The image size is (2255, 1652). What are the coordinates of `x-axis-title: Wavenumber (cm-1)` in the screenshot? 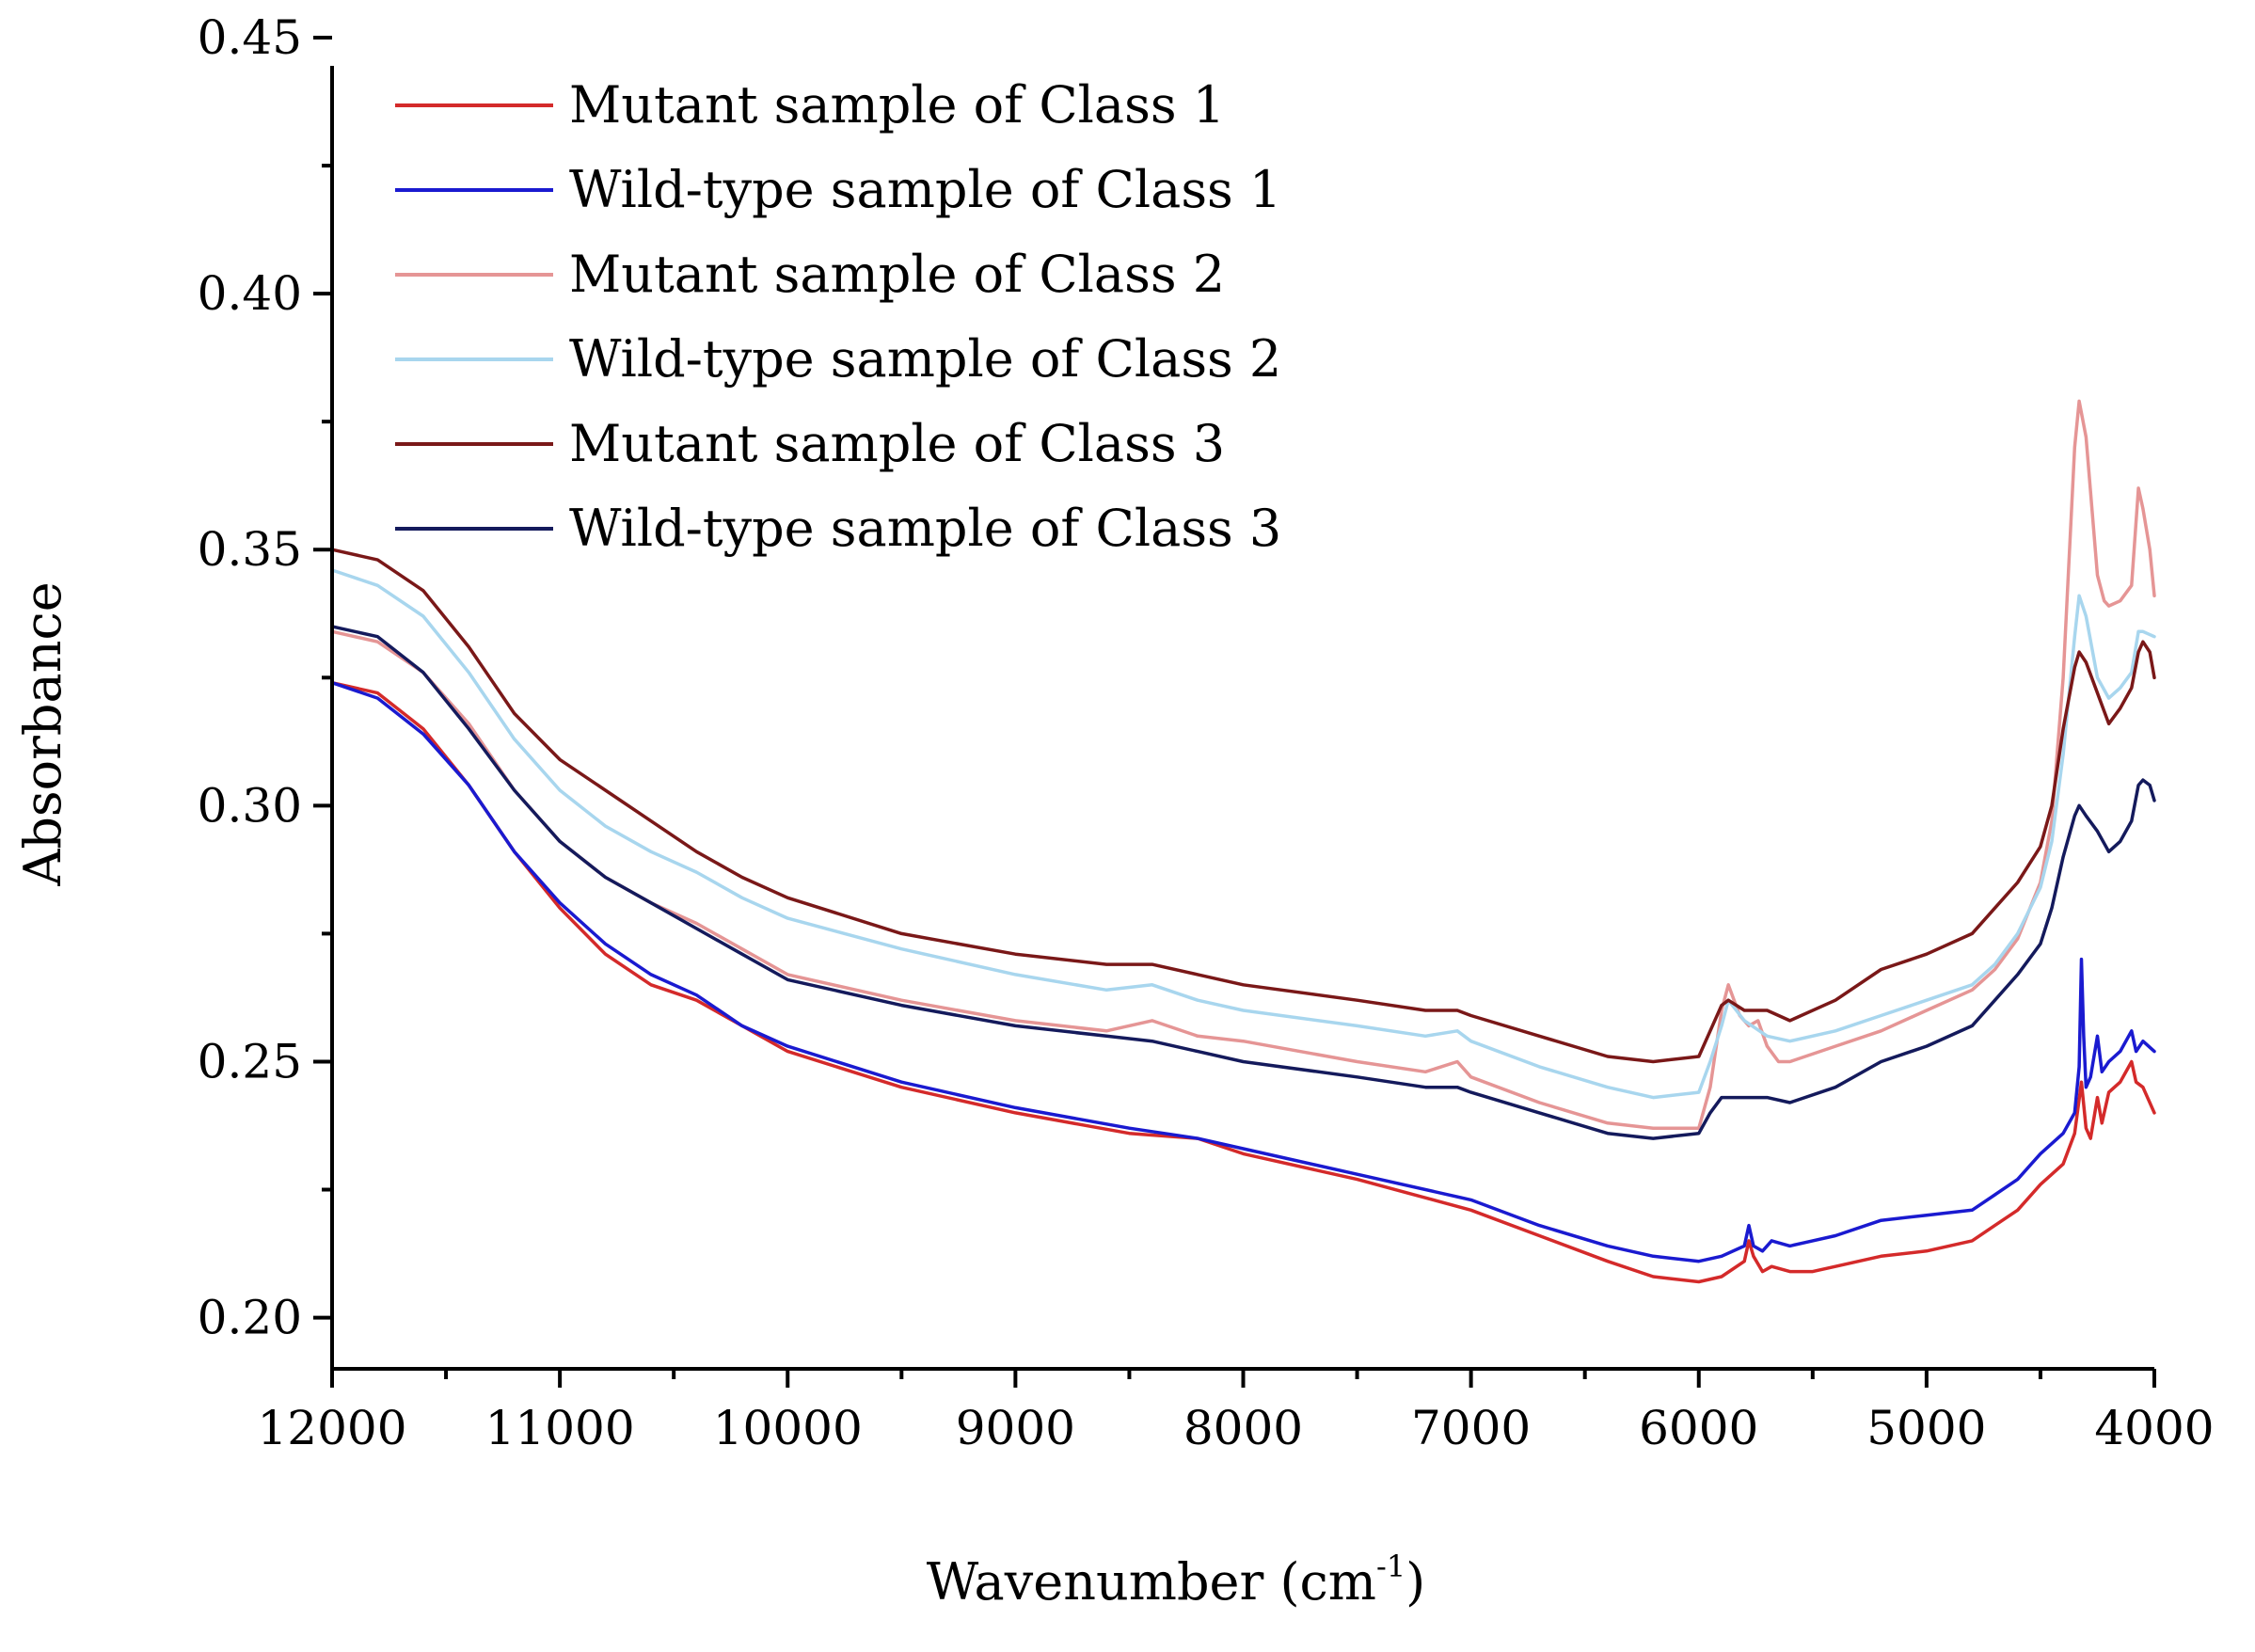 It's located at (1176, 1580).